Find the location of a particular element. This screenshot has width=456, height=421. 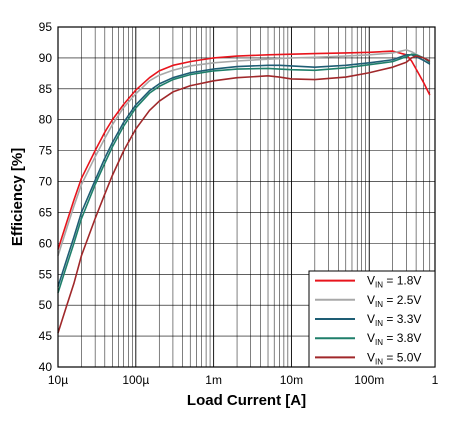

y-tick-label: 70 is located at coordinates (46, 182).